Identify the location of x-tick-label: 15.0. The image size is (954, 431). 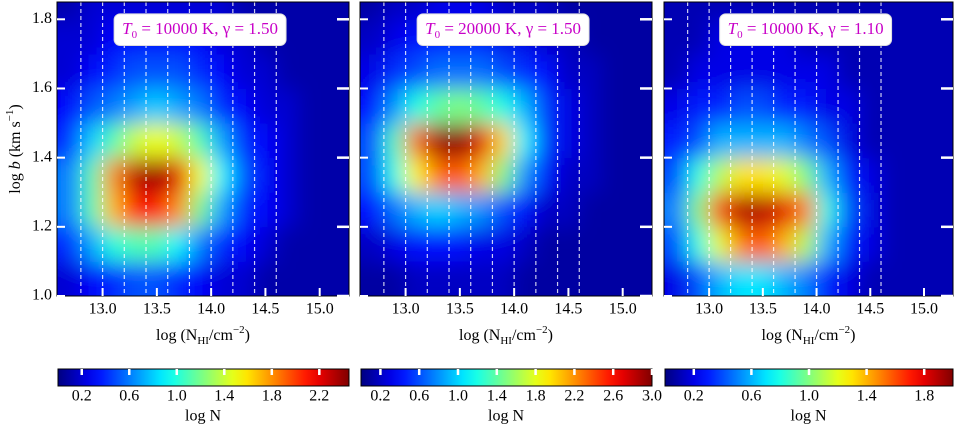
(320, 309).